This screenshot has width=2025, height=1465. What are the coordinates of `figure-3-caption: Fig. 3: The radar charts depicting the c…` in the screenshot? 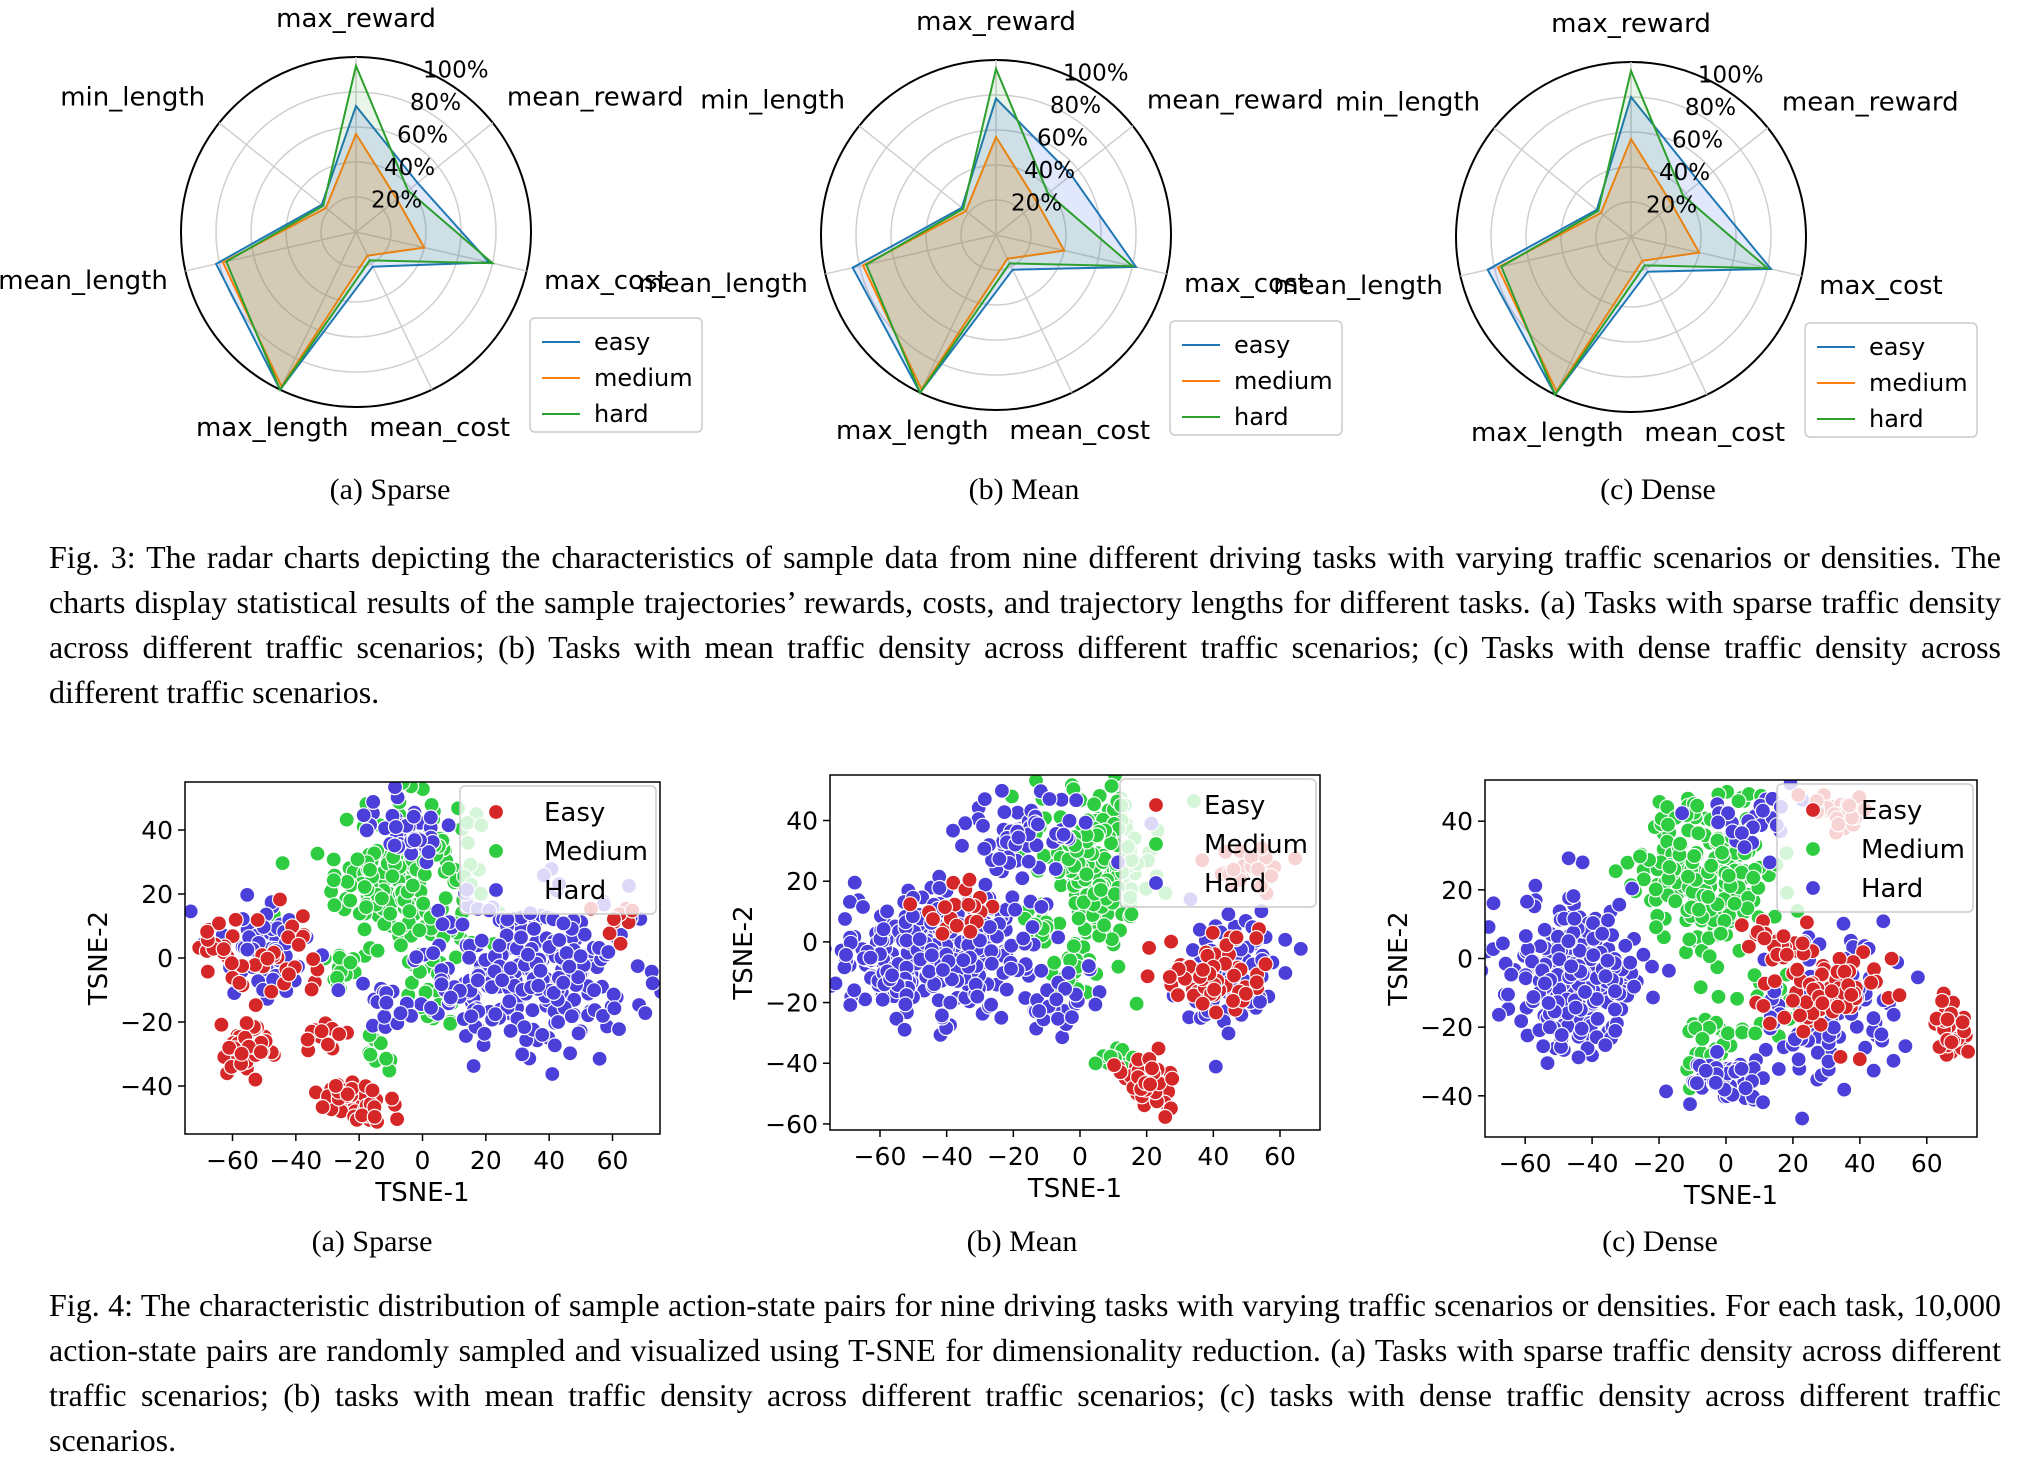 It's located at (1025, 625).